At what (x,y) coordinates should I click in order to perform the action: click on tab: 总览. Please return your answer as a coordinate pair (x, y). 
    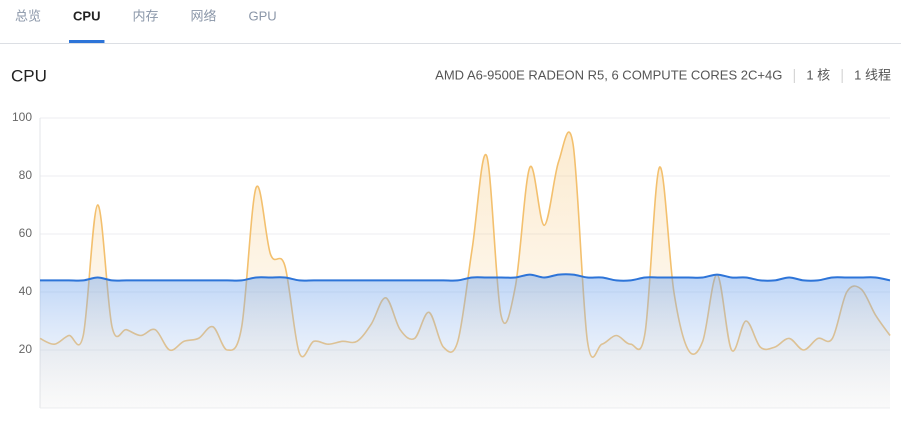
    Looking at the image, I should click on (28, 15).